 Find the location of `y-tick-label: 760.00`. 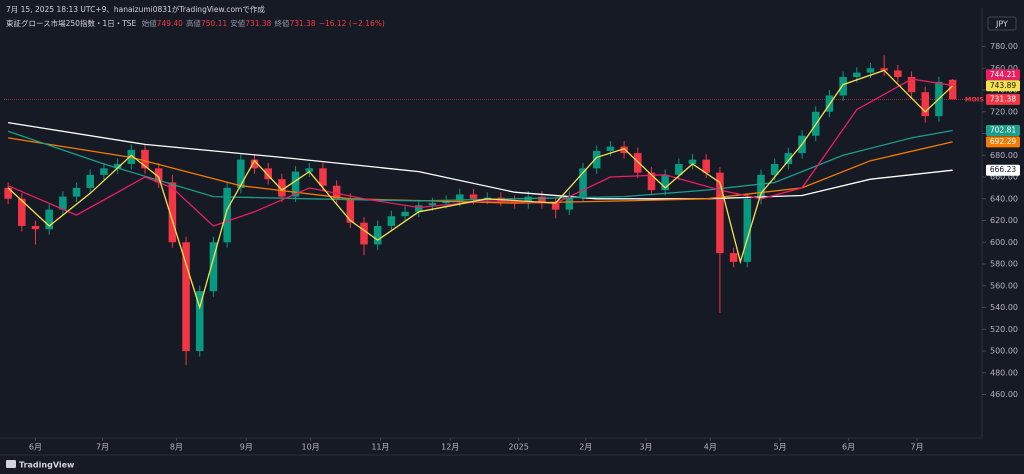

y-tick-label: 760.00 is located at coordinates (1004, 68).